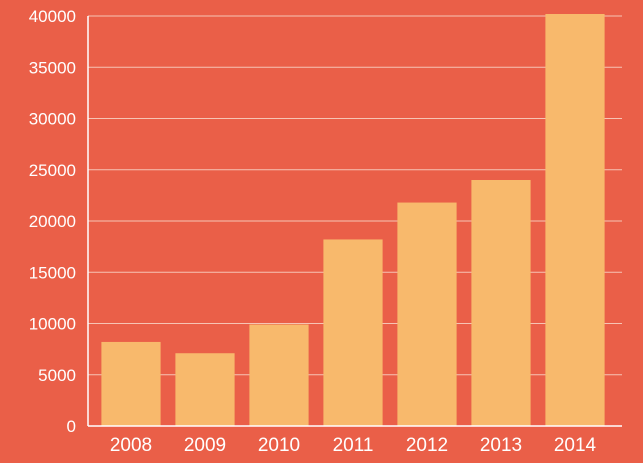 This screenshot has height=463, width=643. What do you see at coordinates (205, 389) in the screenshot?
I see `bar-2009` at bounding box center [205, 389].